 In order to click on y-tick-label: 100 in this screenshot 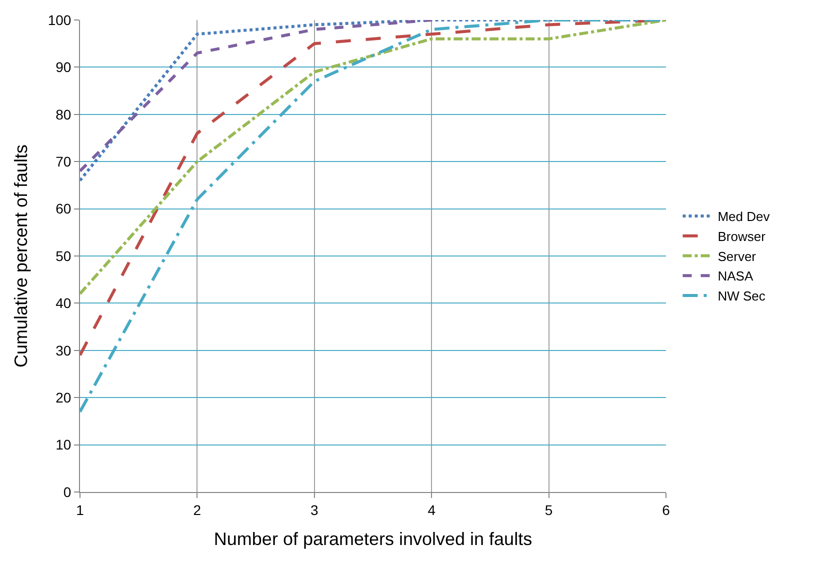, I will do `click(60, 20)`.